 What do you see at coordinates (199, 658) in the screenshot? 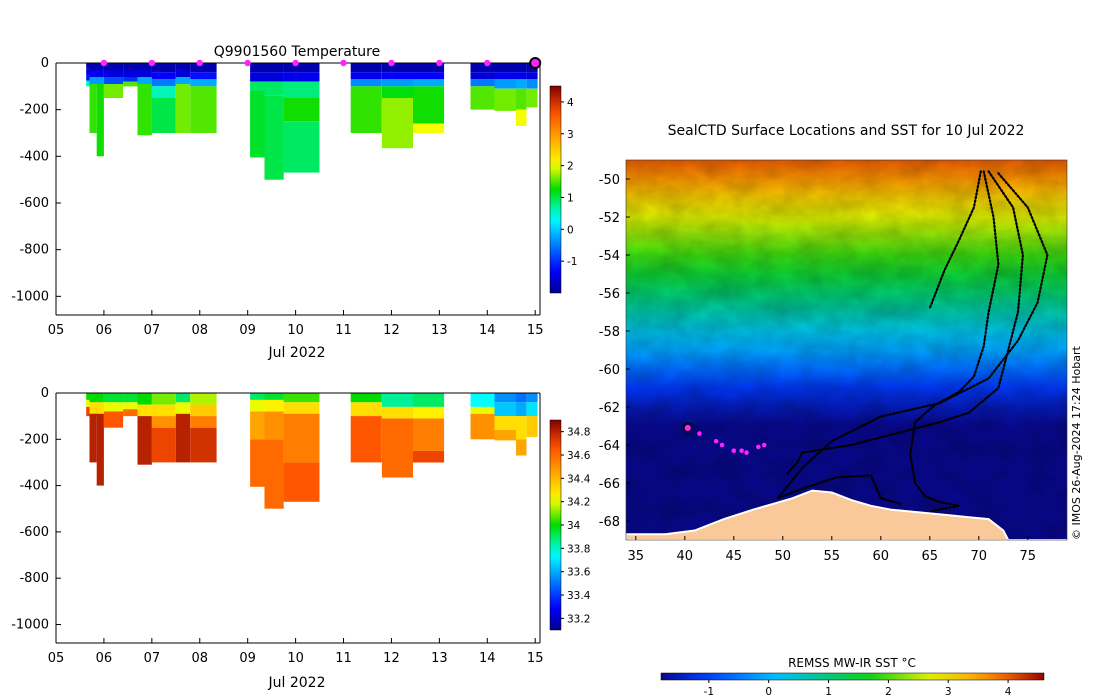
I see `salinity-x-tick-label: 08` at bounding box center [199, 658].